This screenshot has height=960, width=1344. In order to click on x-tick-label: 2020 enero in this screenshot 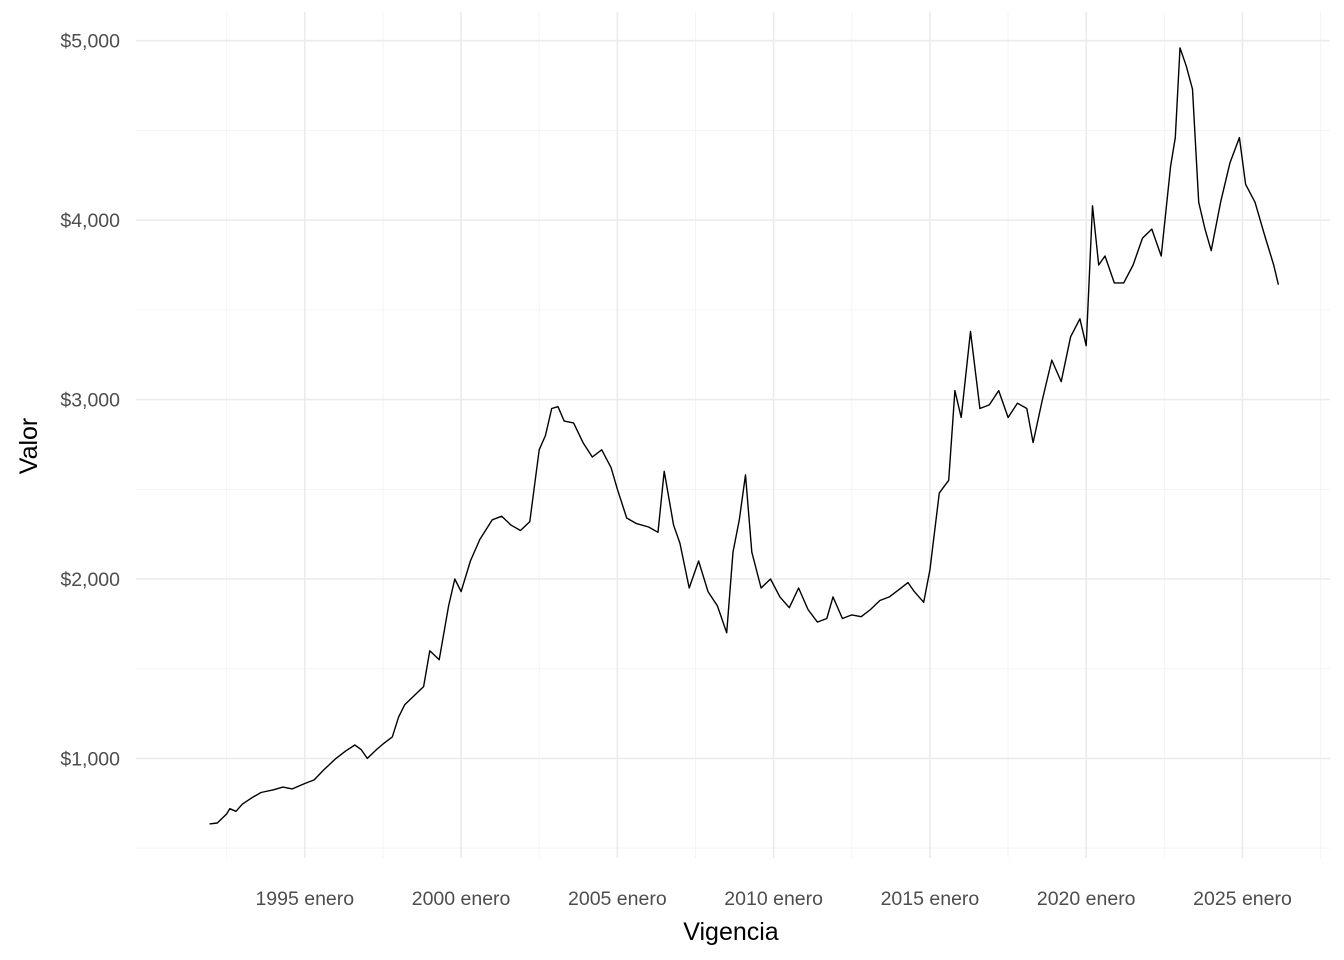, I will do `click(1086, 899)`.